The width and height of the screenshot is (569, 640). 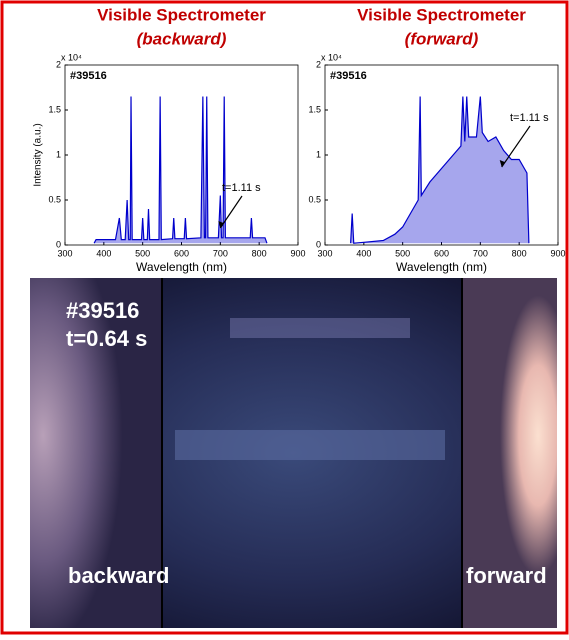 I want to click on chart-subtitle: (forward), so click(x=442, y=38).